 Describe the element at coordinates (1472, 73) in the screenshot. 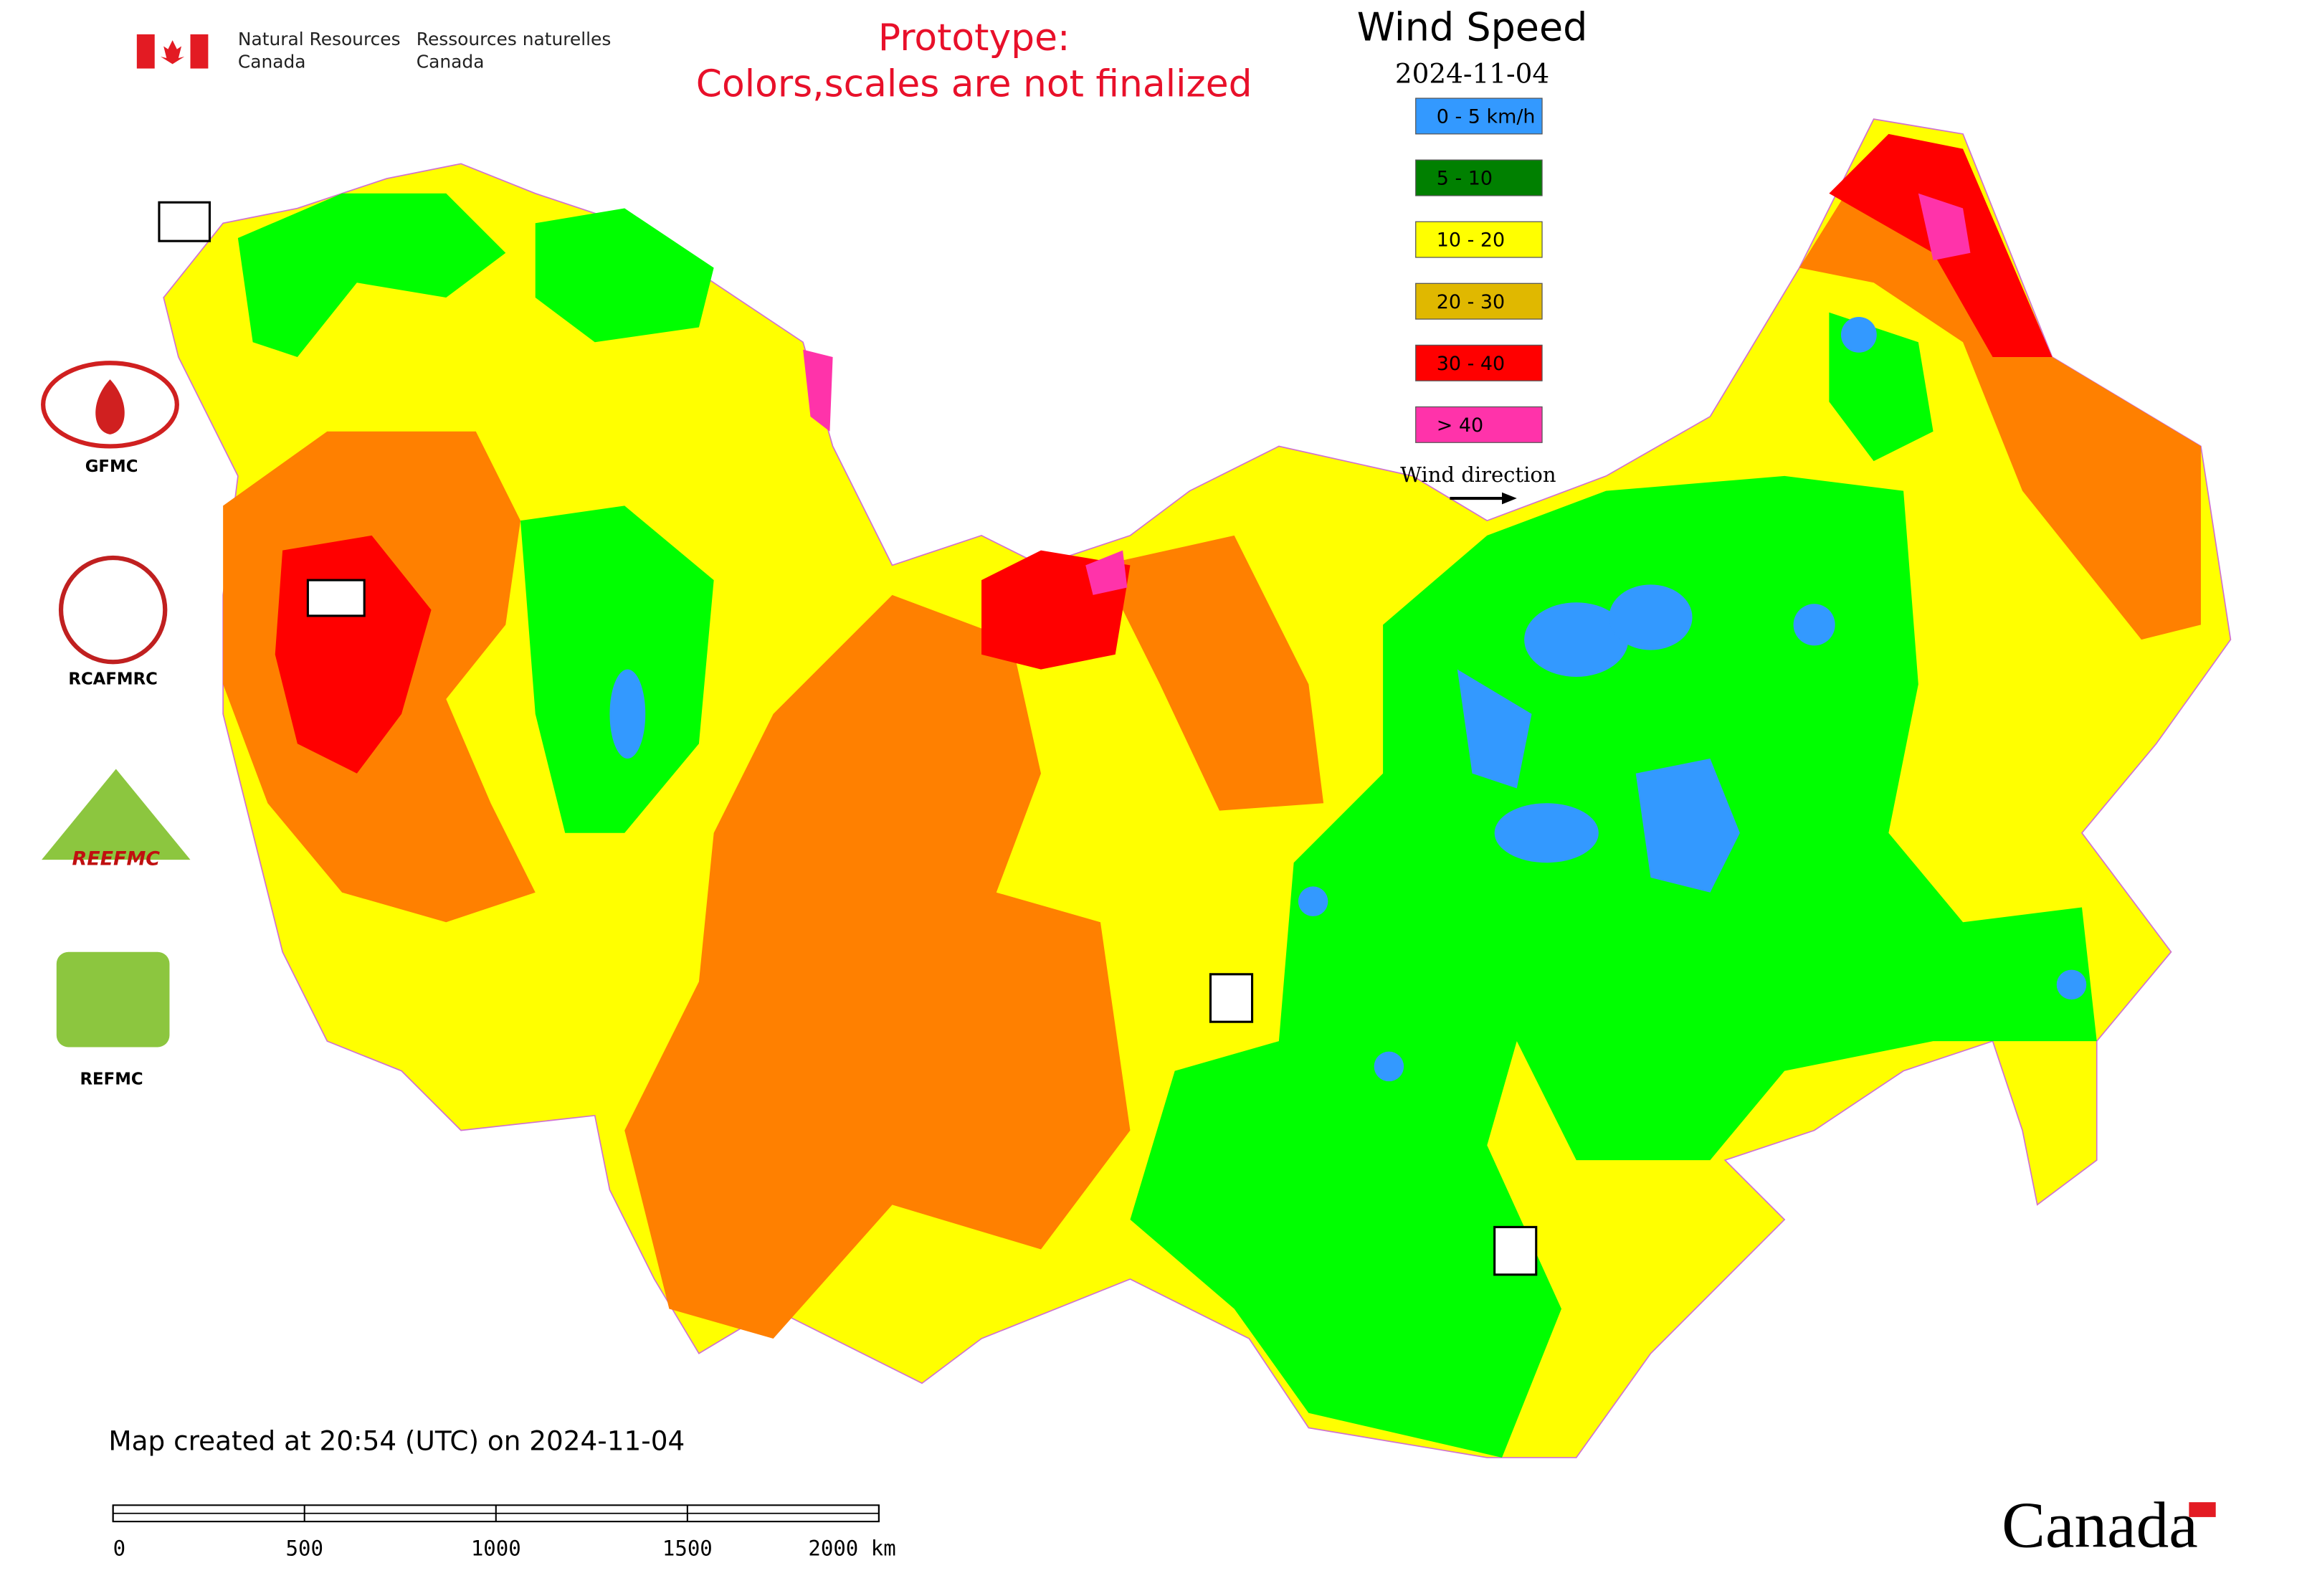

I see `legend-date: 2024-11-04` at that location.